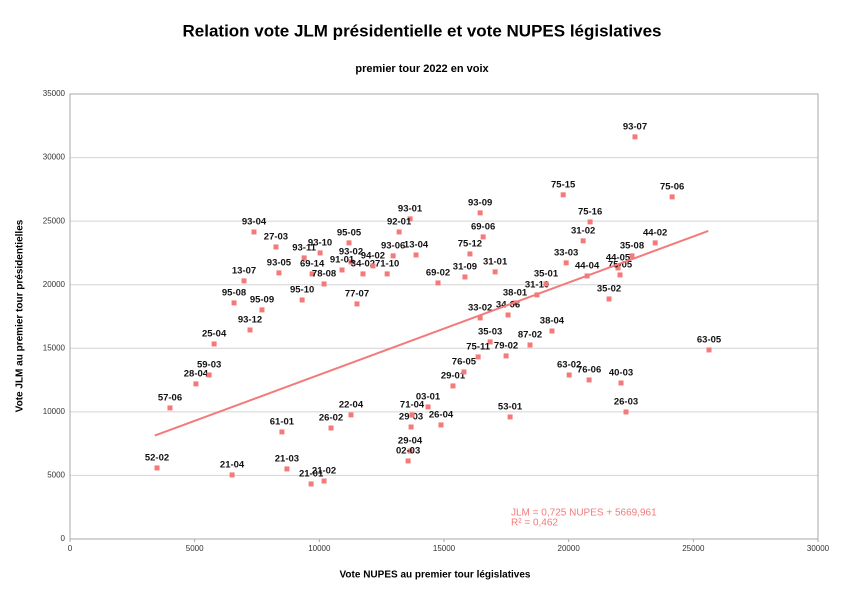 This screenshot has width=844, height=597. Describe the element at coordinates (480, 307) in the screenshot. I see `point-label: 33-02` at that location.